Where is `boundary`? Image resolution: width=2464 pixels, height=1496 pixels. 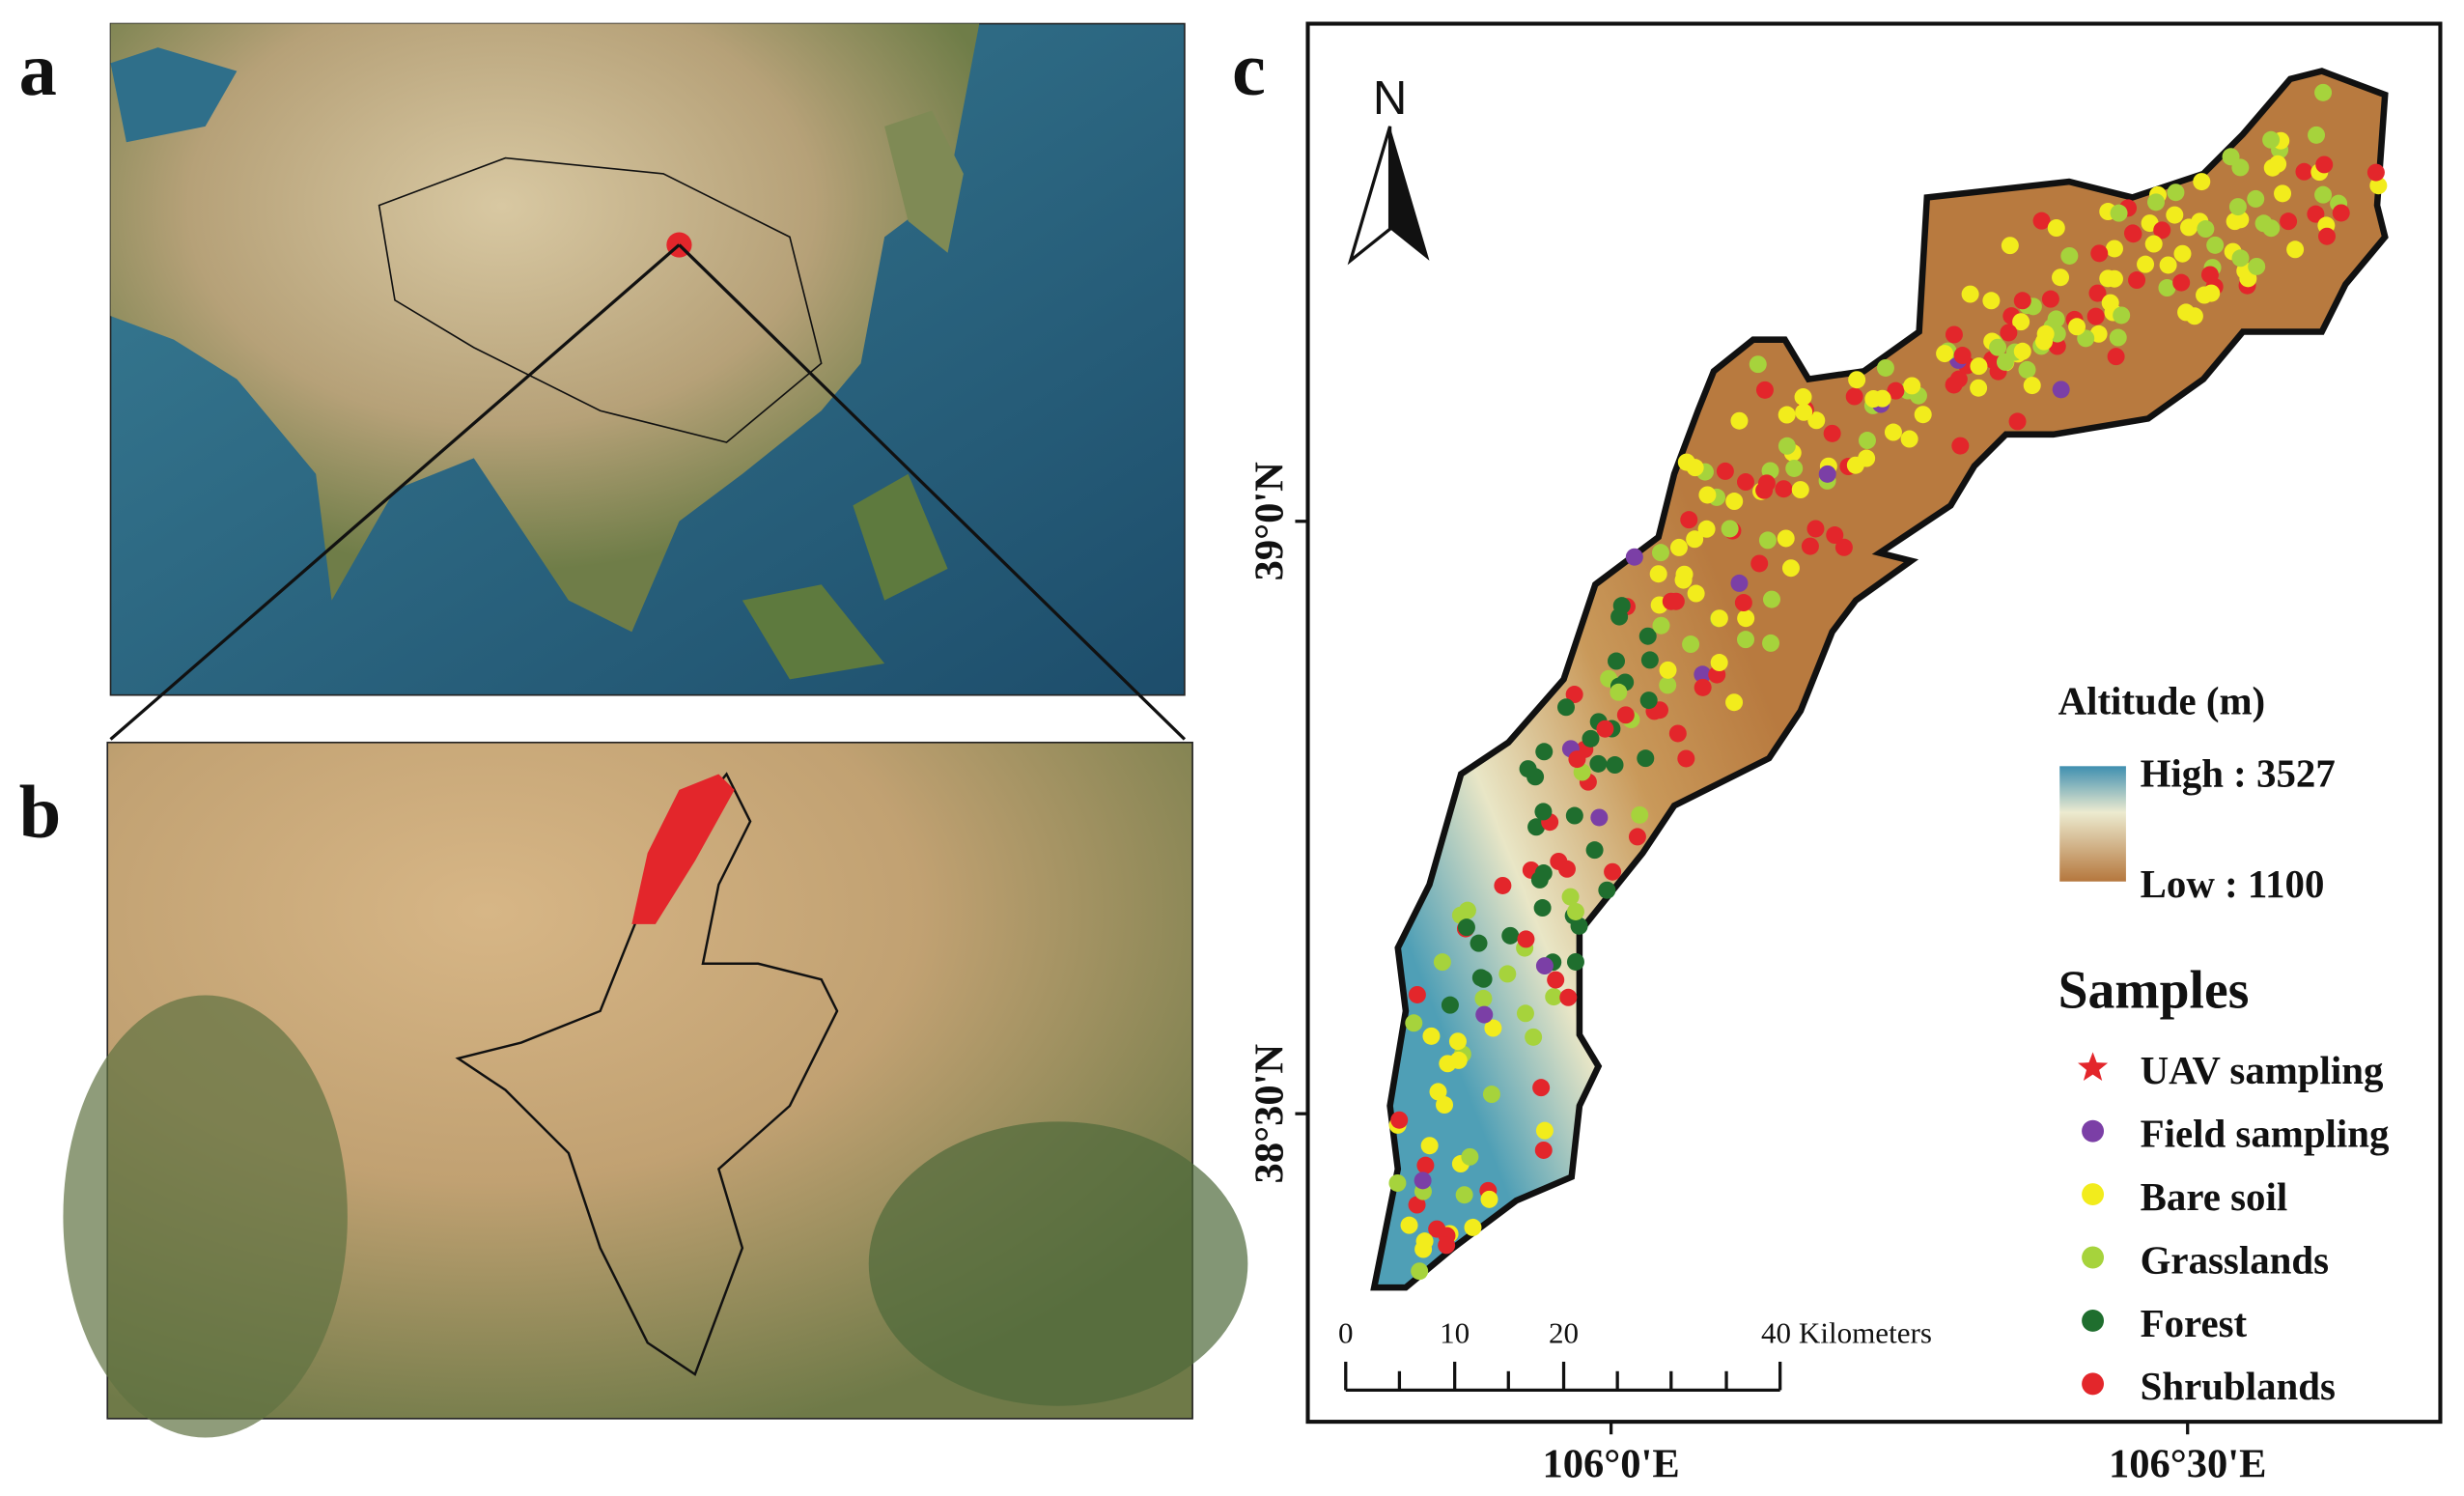 boundary is located at coordinates (647, 1074).